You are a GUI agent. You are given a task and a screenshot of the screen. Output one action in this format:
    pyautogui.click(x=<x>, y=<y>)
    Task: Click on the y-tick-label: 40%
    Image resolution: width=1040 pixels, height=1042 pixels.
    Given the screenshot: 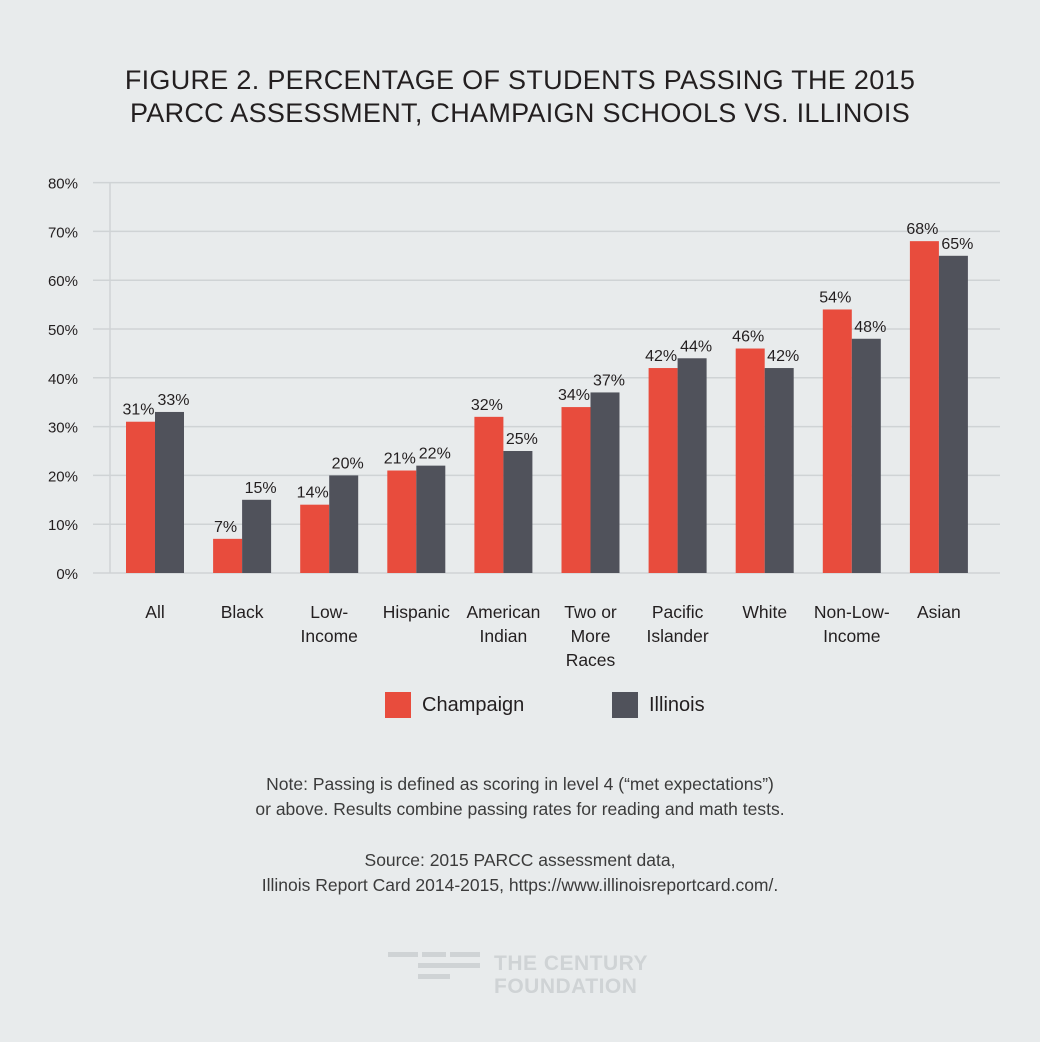 What is the action you would take?
    pyautogui.click(x=63, y=379)
    